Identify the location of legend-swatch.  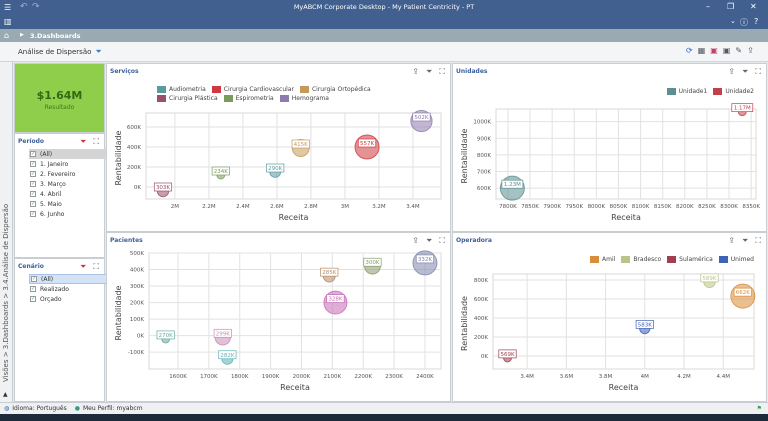
(304, 89).